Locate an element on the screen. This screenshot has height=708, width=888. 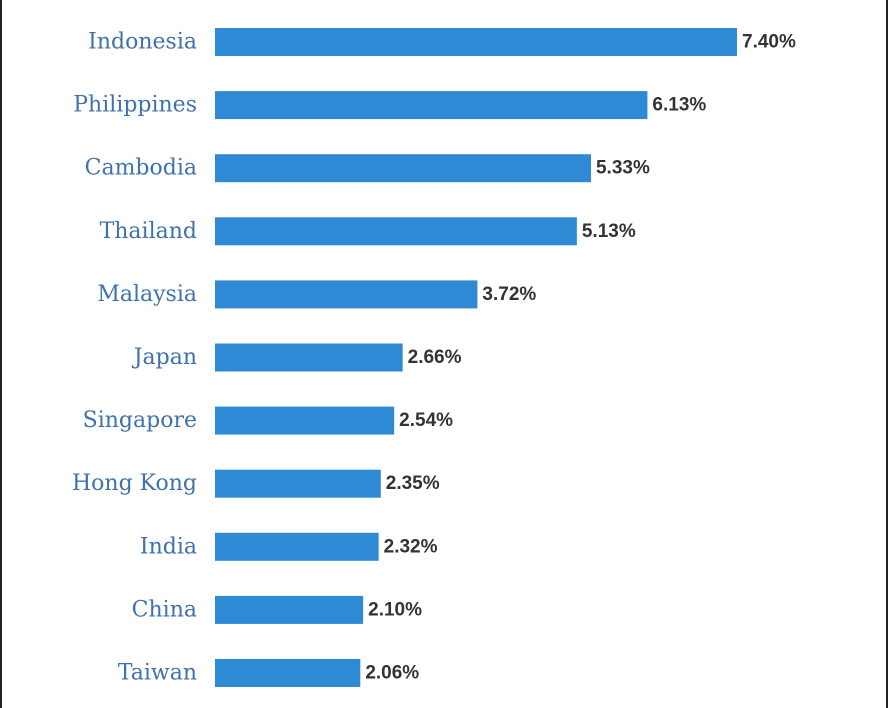
category-label-china: China is located at coordinates (164, 609).